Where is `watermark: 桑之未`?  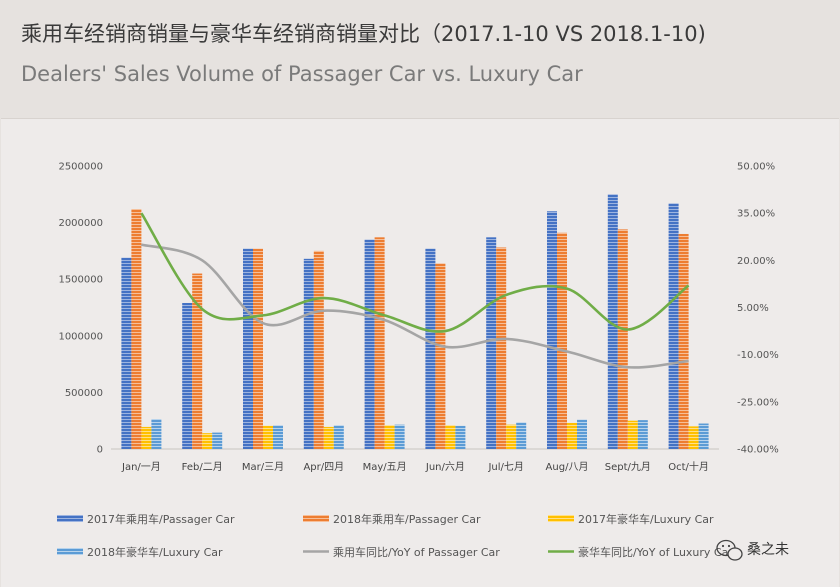
watermark: 桑之未 is located at coordinates (752, 550).